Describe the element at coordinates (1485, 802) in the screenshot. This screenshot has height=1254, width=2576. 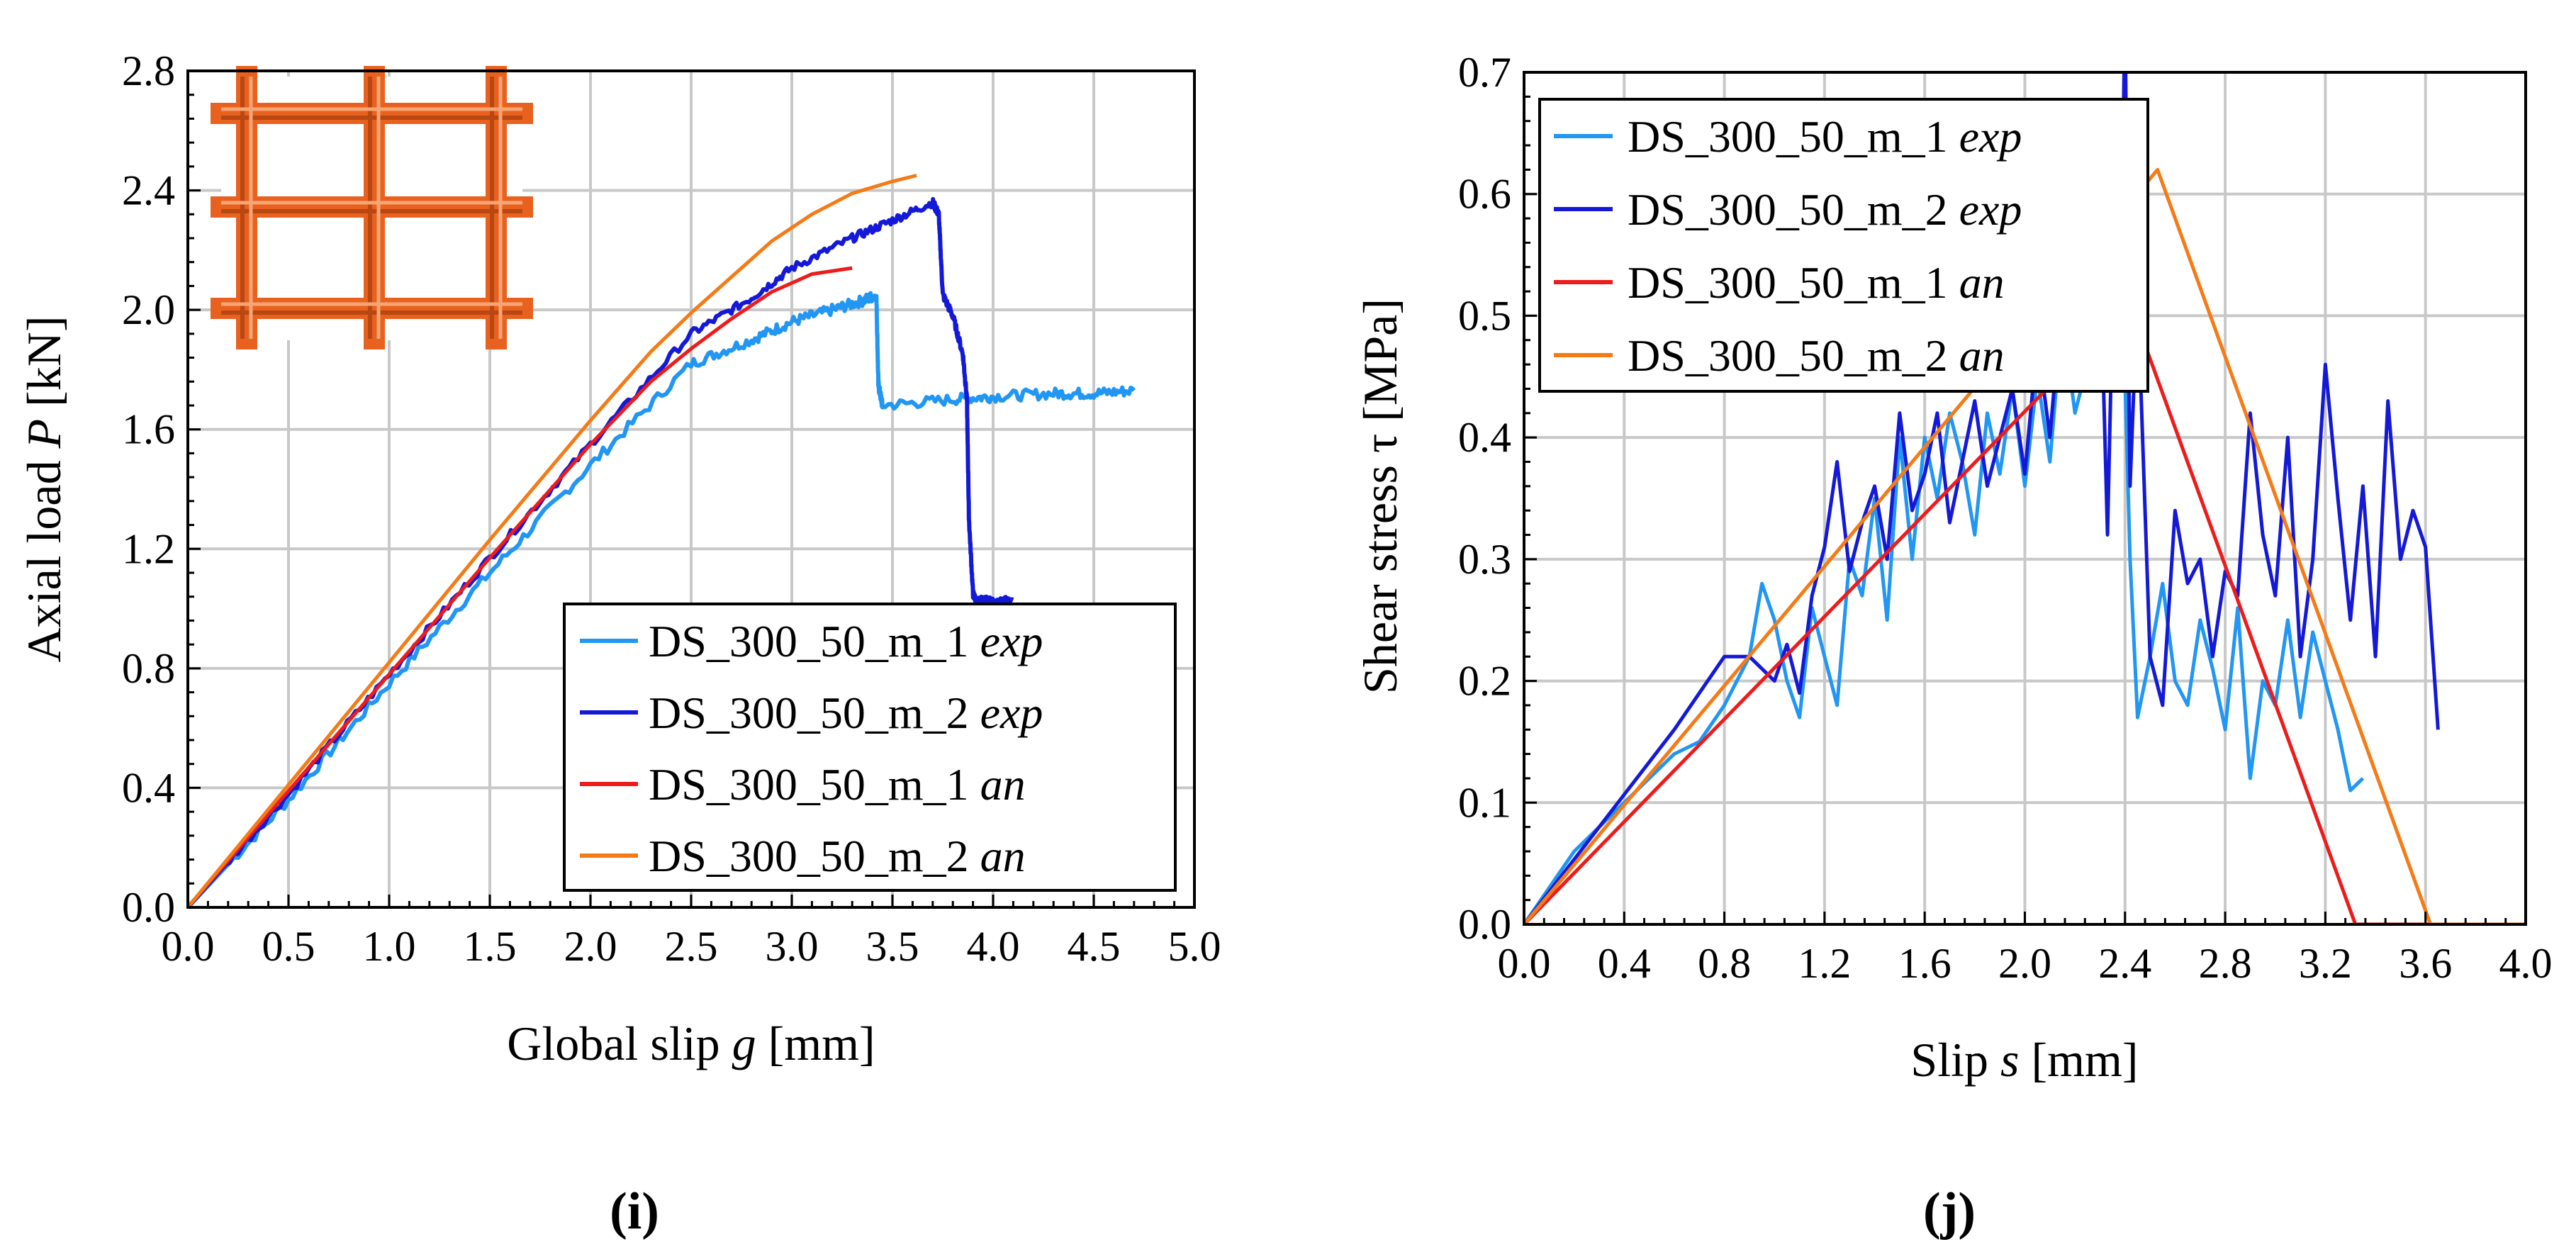
I see `y-tick-label: 0.1` at that location.